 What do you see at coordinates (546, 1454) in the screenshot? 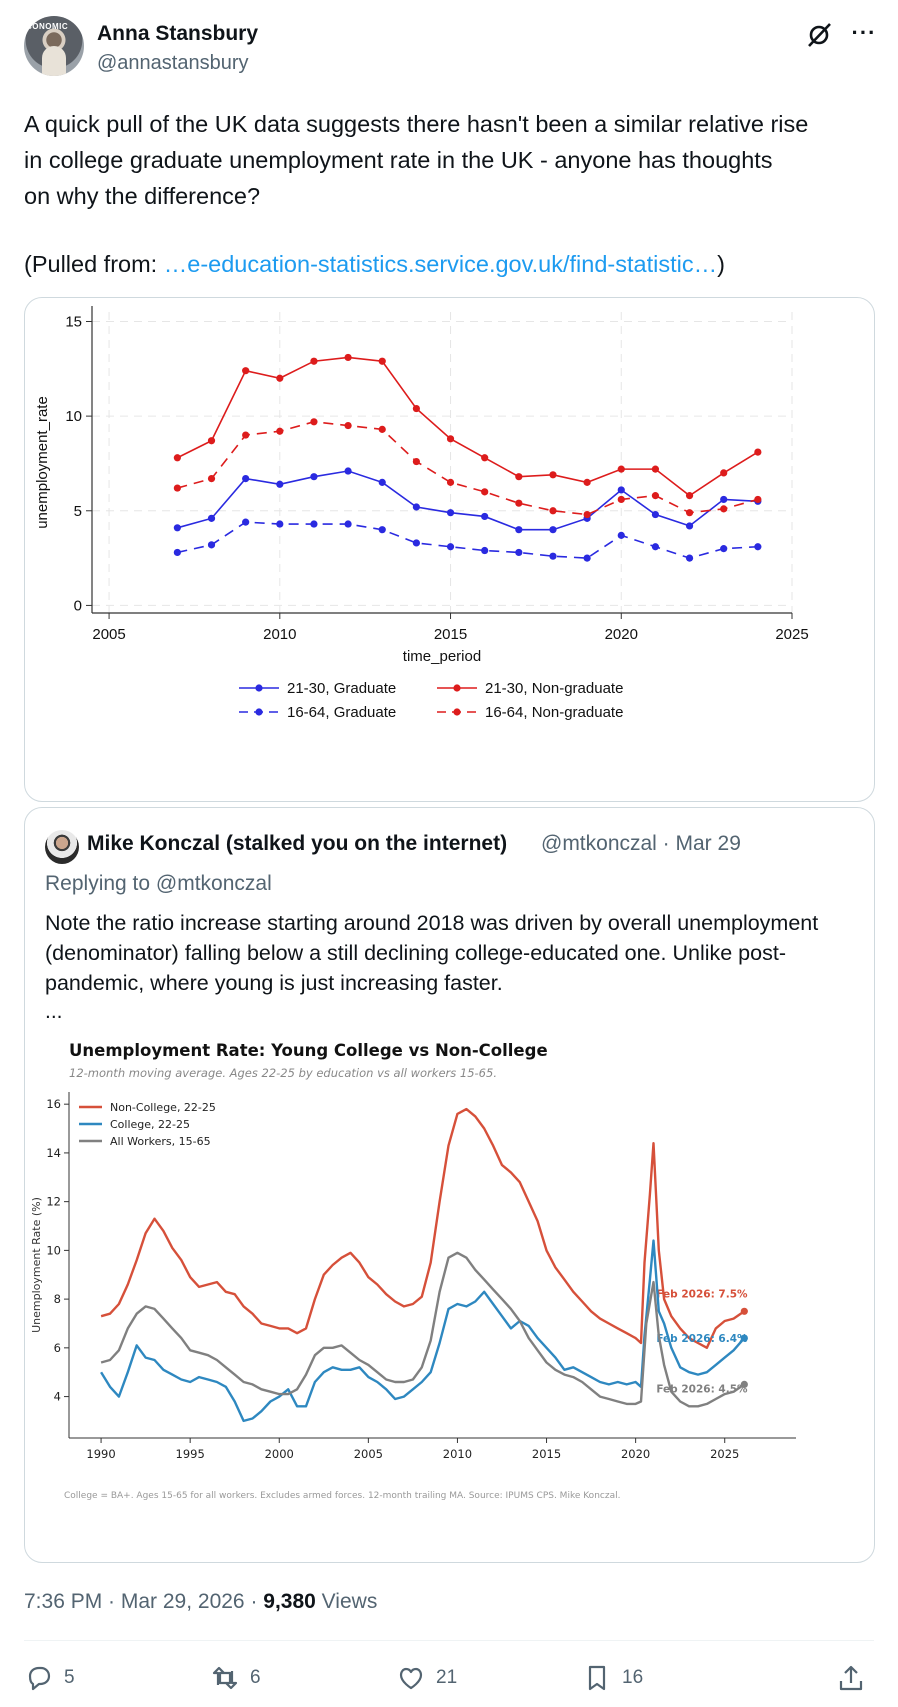
I see `us-x-tick-label: 2015` at bounding box center [546, 1454].